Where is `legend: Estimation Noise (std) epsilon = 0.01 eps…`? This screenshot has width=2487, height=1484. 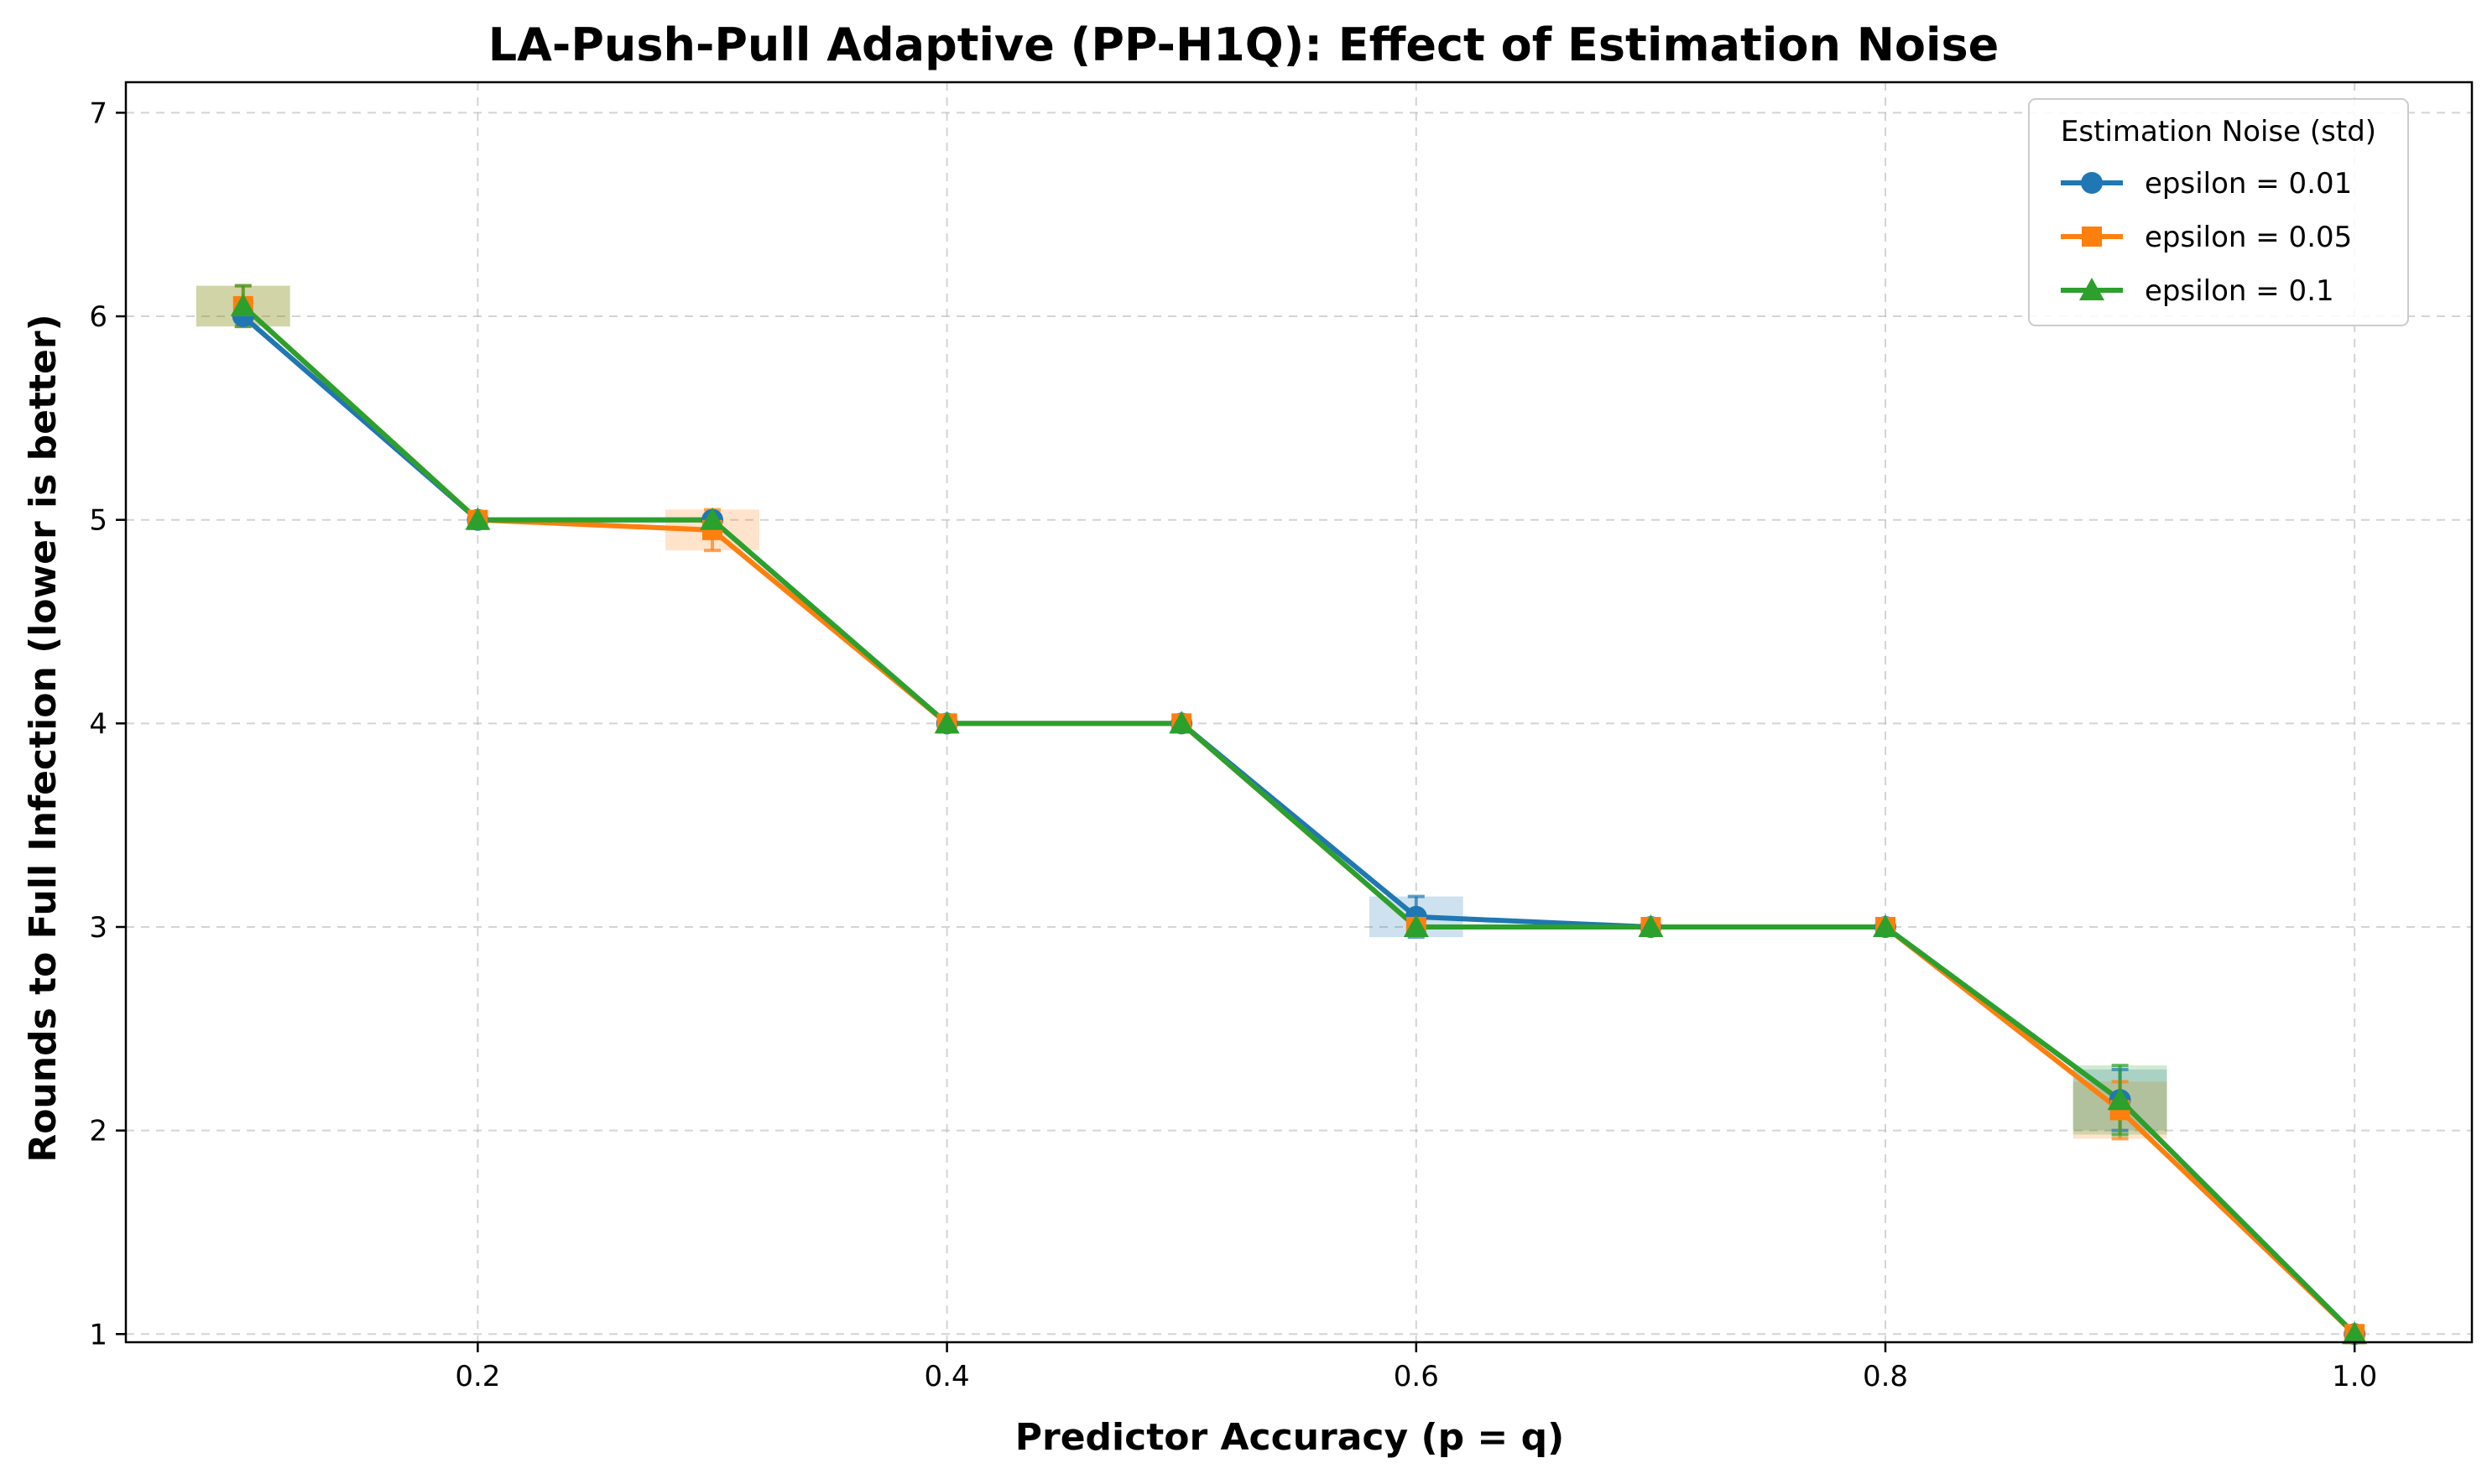
legend: Estimation Noise (std) epsilon = 0.01 eps… is located at coordinates (2218, 212).